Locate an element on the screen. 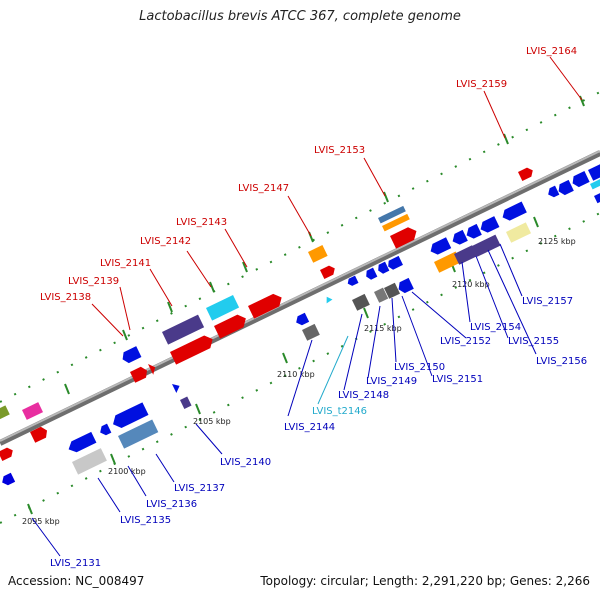 The image size is (600, 600). accession-text: Accession: NC_008497 is located at coordinates (76, 581).